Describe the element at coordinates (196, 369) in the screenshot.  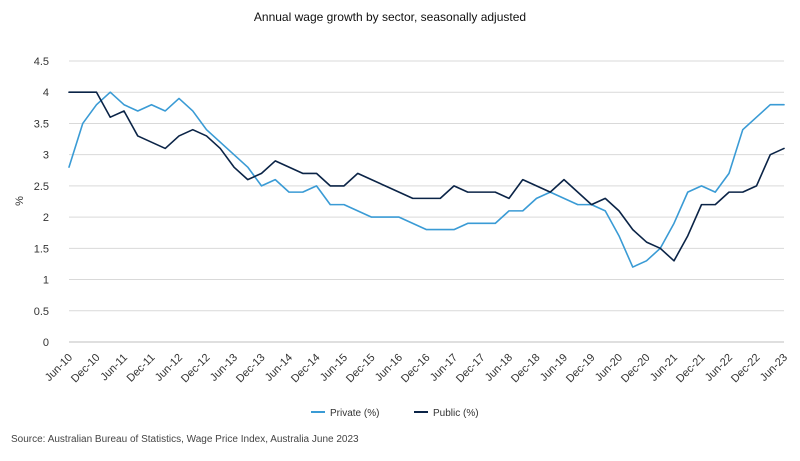
I see `x-tick-label: Dec-12` at that location.